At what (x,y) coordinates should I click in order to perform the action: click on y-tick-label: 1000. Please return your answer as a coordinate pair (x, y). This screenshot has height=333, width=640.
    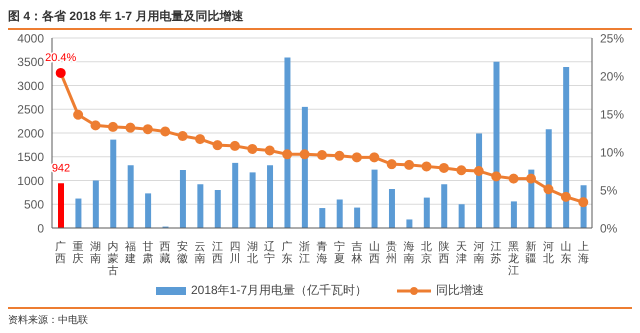
    Looking at the image, I should click on (30, 181).